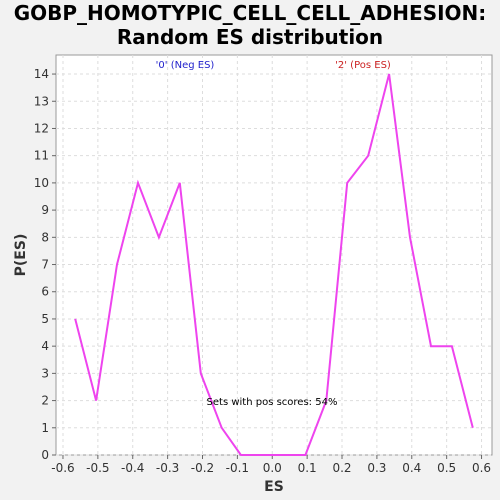 This screenshot has width=500, height=500. What do you see at coordinates (341, 468) in the screenshot?
I see `x-tick-label: 0.2` at bounding box center [341, 468].